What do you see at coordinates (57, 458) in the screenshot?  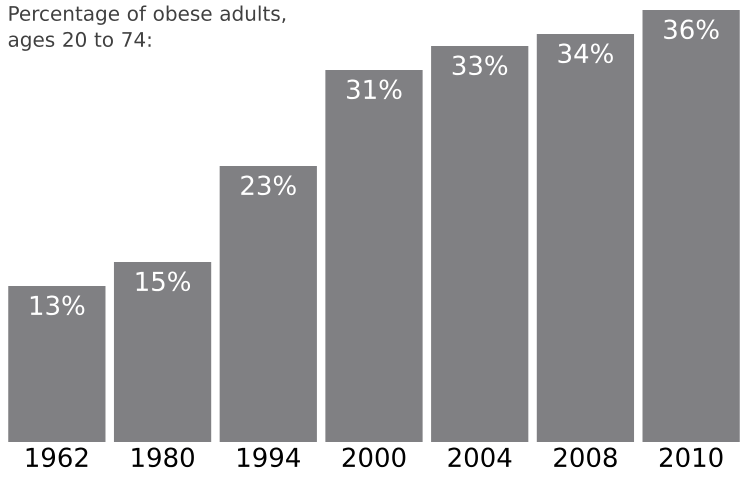 I see `x-tick-label: 1962` at bounding box center [57, 458].